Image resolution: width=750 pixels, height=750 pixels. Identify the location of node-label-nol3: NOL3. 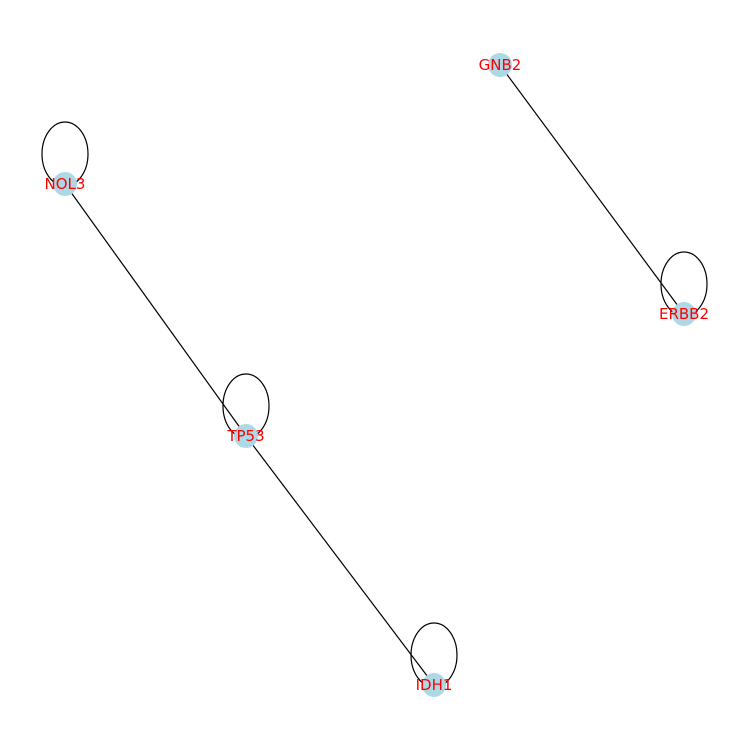
(65, 184).